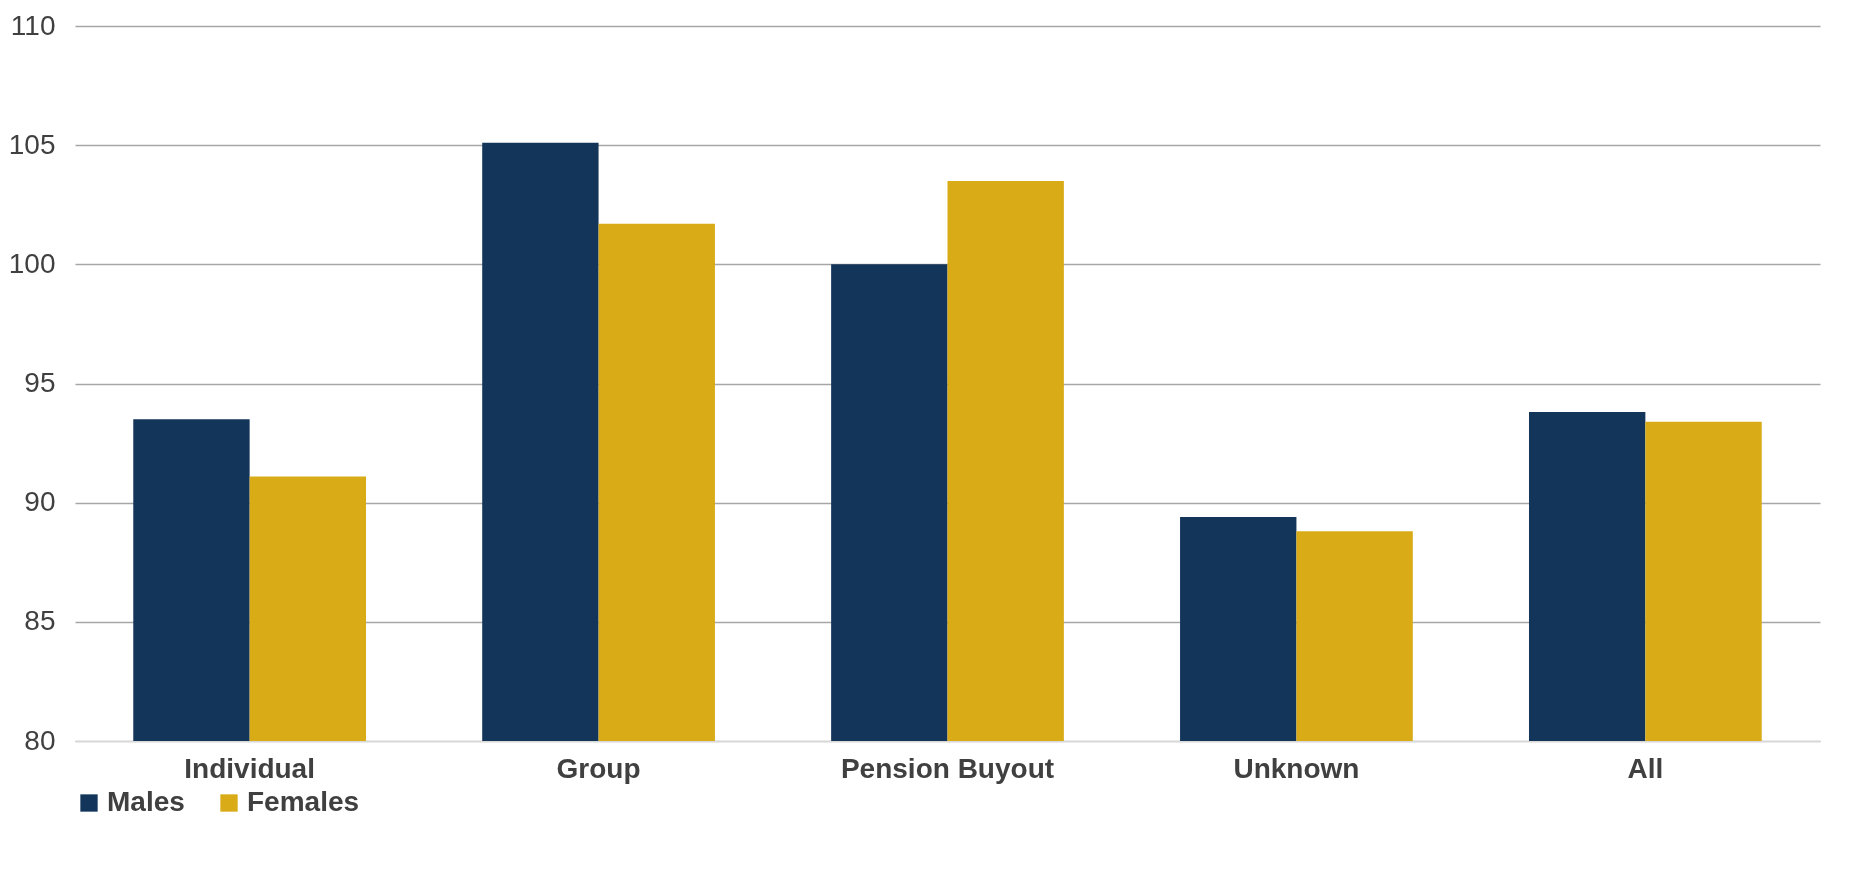 The image size is (1856, 891). Describe the element at coordinates (1645, 768) in the screenshot. I see `x-tick-label: All` at that location.